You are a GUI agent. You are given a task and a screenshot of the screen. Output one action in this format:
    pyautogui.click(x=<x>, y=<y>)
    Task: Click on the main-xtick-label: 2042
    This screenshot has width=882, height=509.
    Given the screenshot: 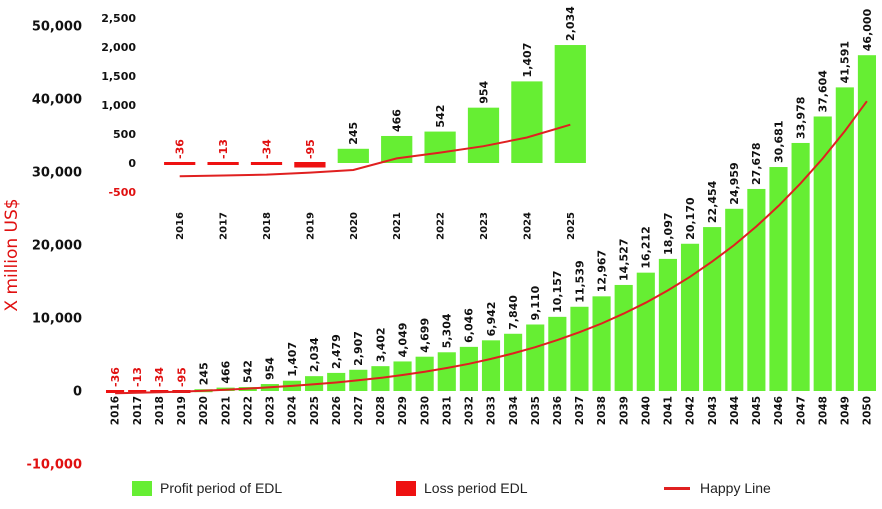 What is the action you would take?
    pyautogui.click(x=691, y=410)
    